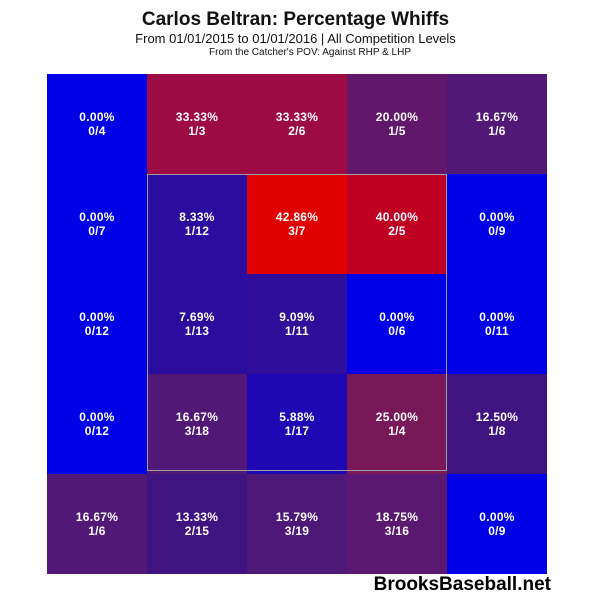 The height and width of the screenshot is (597, 591). I want to click on watermark: BrooksBaseball.net, so click(462, 584).